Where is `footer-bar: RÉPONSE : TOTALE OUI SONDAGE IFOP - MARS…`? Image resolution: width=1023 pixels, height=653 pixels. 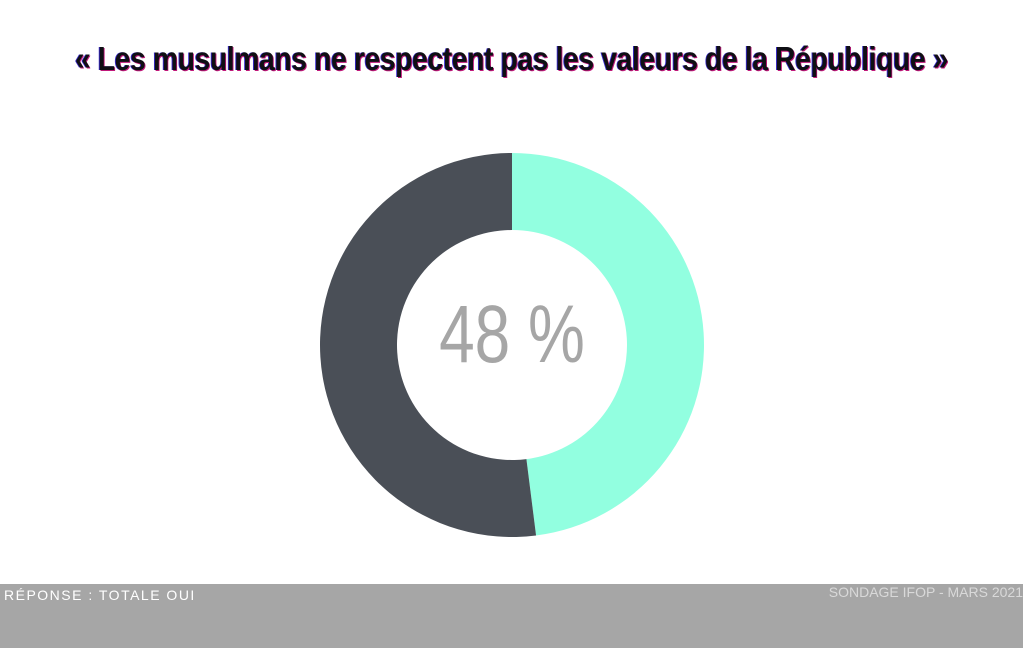 footer-bar: RÉPONSE : TOTALE OUI SONDAGE IFOP - MARS… is located at coordinates (511, 616).